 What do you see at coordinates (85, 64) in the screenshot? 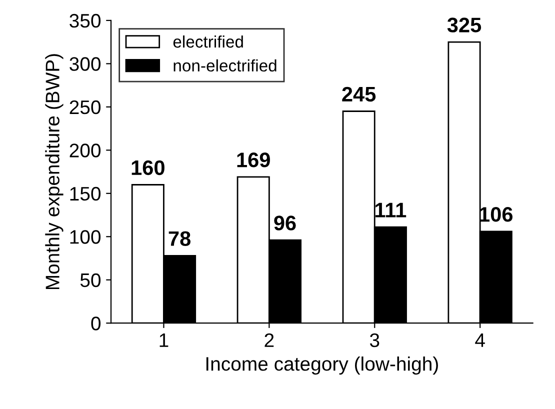
I see `y-tick-label: 300` at bounding box center [85, 64].